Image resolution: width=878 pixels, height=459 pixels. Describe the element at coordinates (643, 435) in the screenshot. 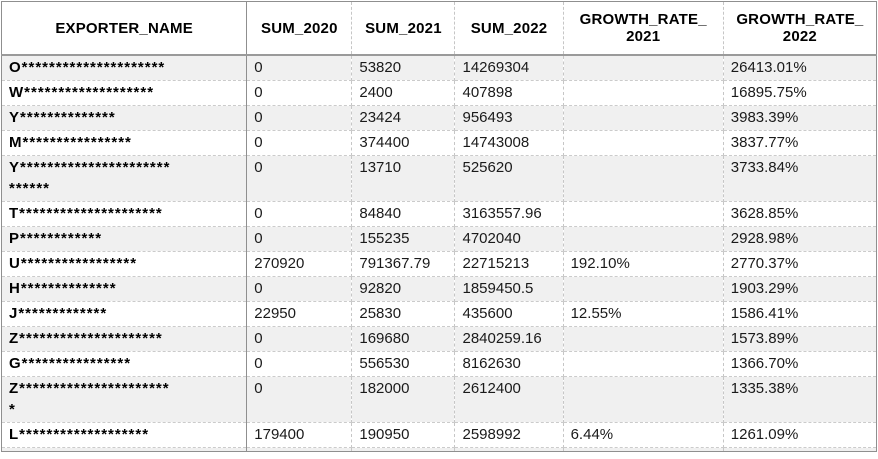

I see `growth-rate-2021-cell: 6.44%` at that location.